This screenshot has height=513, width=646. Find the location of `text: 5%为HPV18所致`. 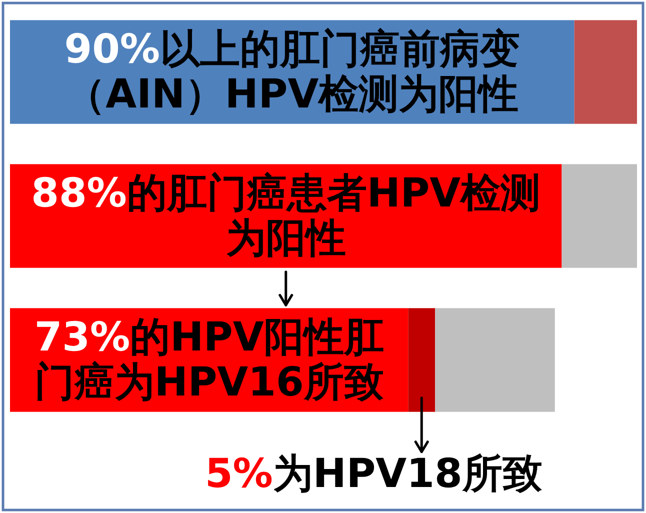

text: 5%为HPV18所致 is located at coordinates (373, 473).